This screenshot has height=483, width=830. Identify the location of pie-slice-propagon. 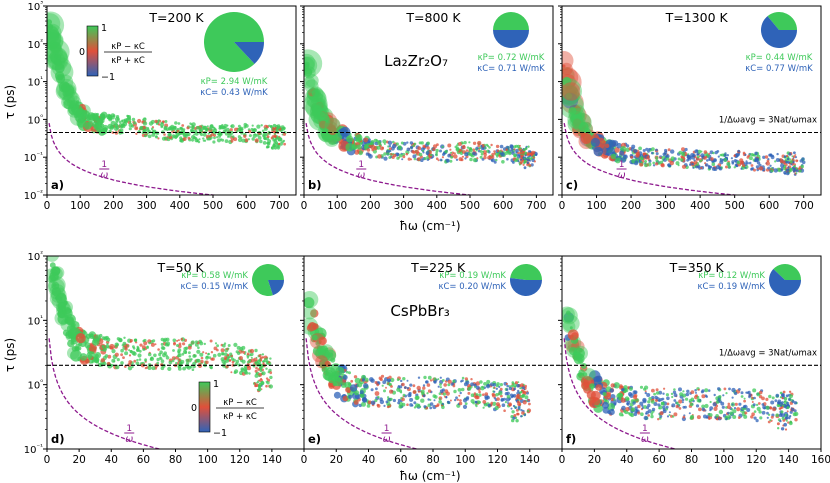
(526, 271).